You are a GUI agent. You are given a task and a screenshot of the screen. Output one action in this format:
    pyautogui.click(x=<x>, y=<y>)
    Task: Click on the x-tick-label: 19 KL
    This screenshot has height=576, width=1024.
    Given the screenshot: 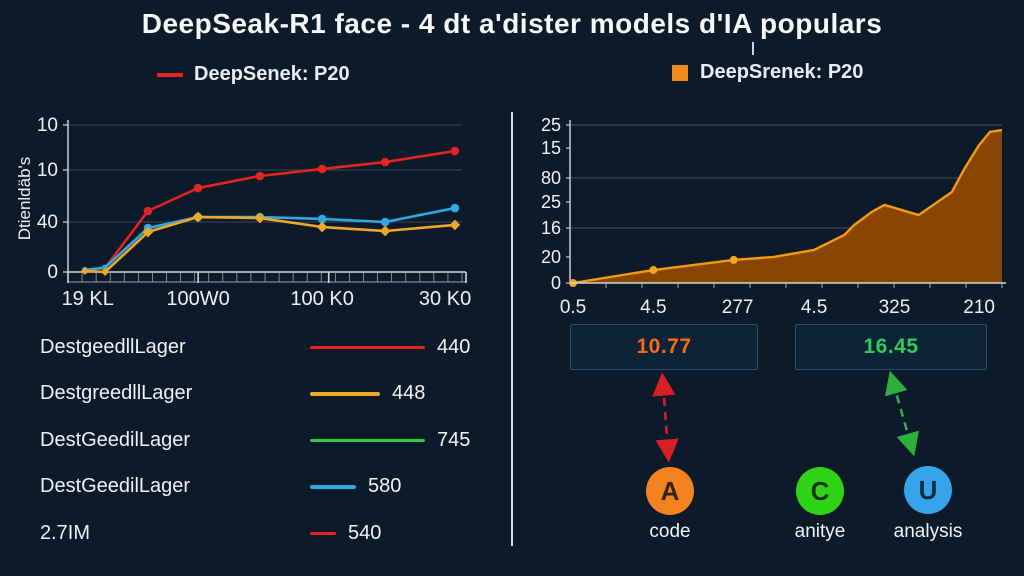 What is the action you would take?
    pyautogui.click(x=88, y=299)
    